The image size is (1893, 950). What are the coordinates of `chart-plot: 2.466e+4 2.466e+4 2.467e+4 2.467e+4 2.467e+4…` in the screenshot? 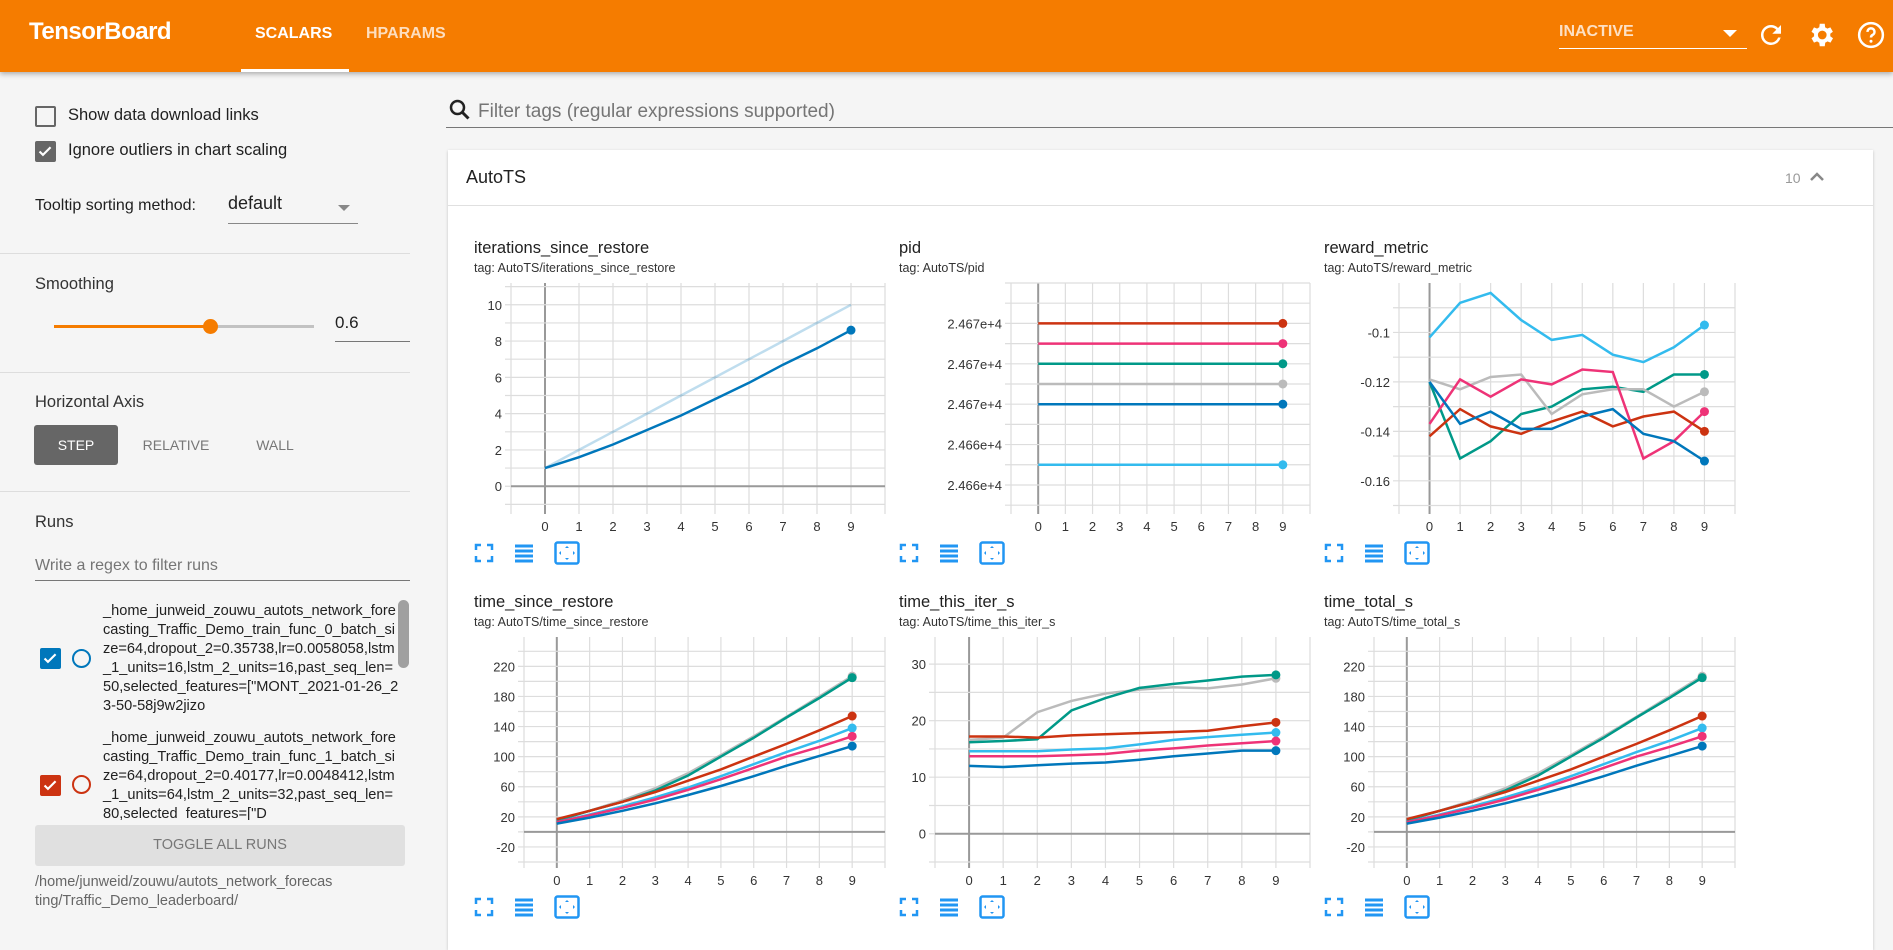 It's located at (1098, 393).